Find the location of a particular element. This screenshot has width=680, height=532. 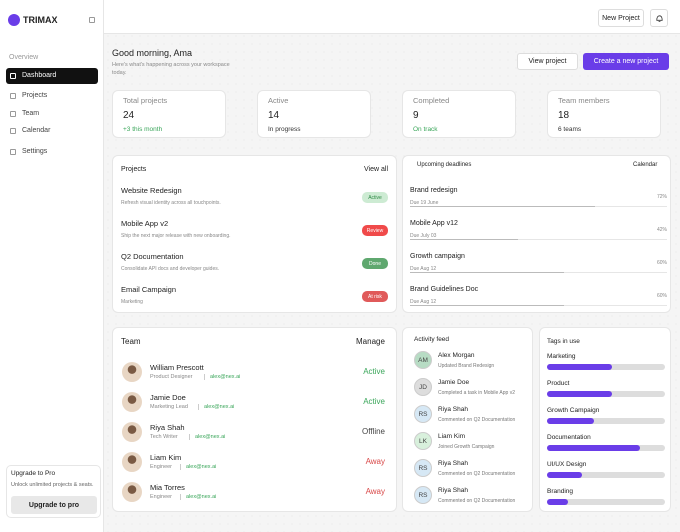

activity-name: Alex Morgan is located at coordinates (456, 355).